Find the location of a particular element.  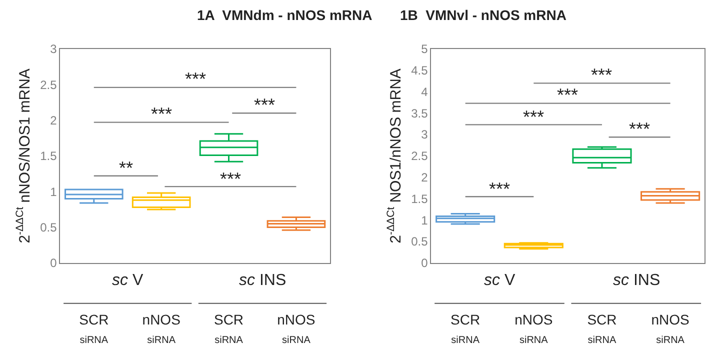

y-tick-label: 4.5 is located at coordinates (419, 71).